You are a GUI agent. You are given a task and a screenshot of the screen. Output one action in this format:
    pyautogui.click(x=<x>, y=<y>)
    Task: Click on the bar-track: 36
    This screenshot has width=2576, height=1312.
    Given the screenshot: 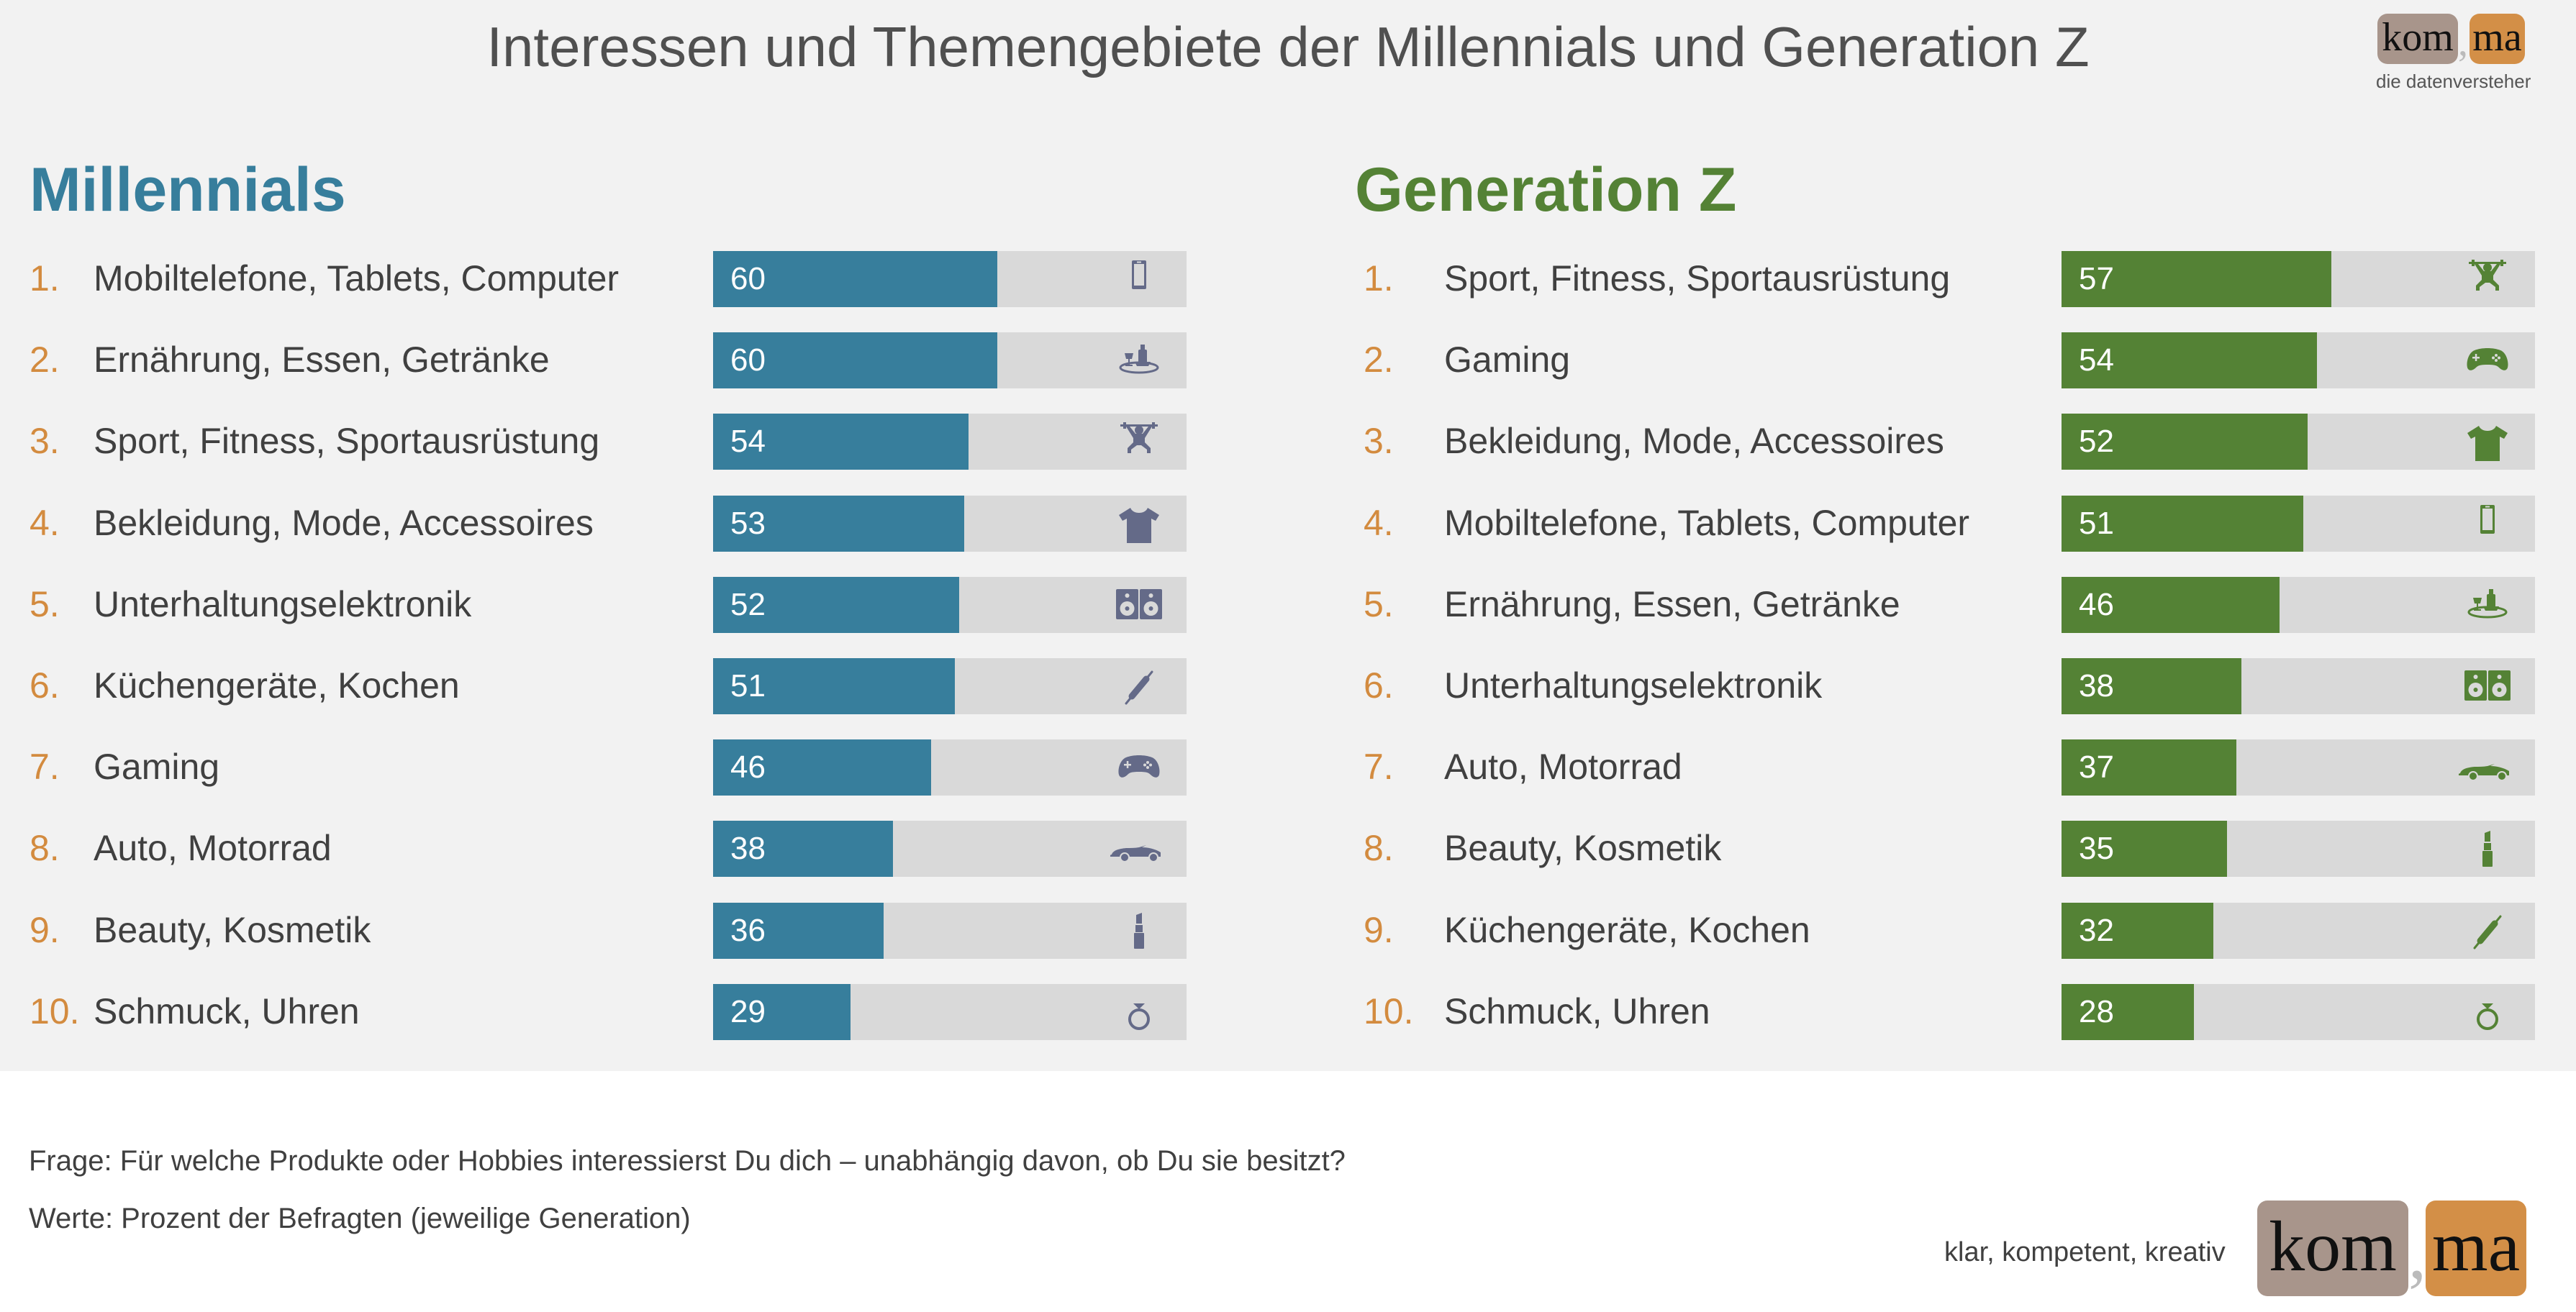 What is the action you would take?
    pyautogui.click(x=950, y=930)
    